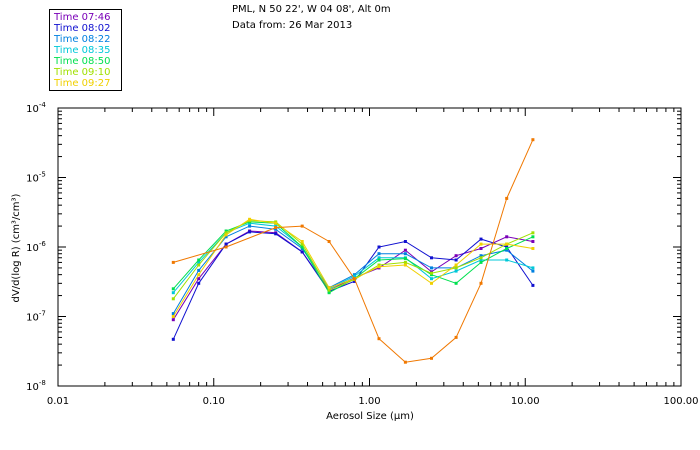 Image resolution: width=700 pixels, height=450 pixels. Describe the element at coordinates (16, 247) in the screenshot. I see `y-axis-title: dV/d(log R) (cm³/cm³)` at that location.